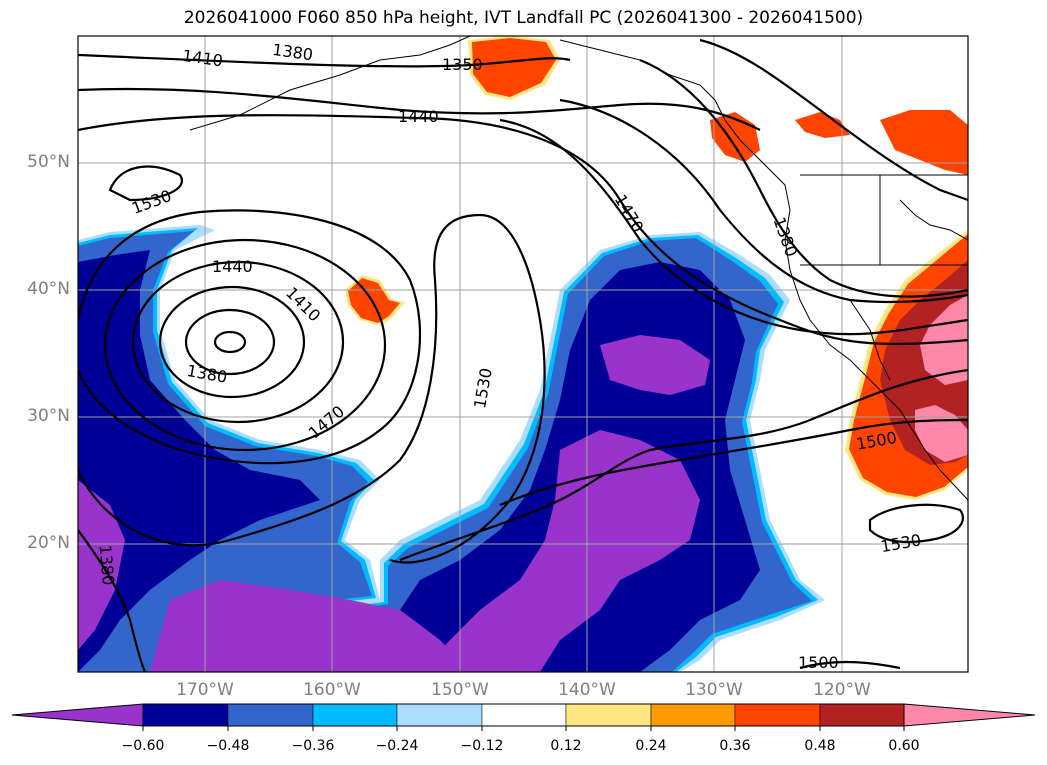  I want to click on lat-label-20n: 20°N, so click(48, 543).